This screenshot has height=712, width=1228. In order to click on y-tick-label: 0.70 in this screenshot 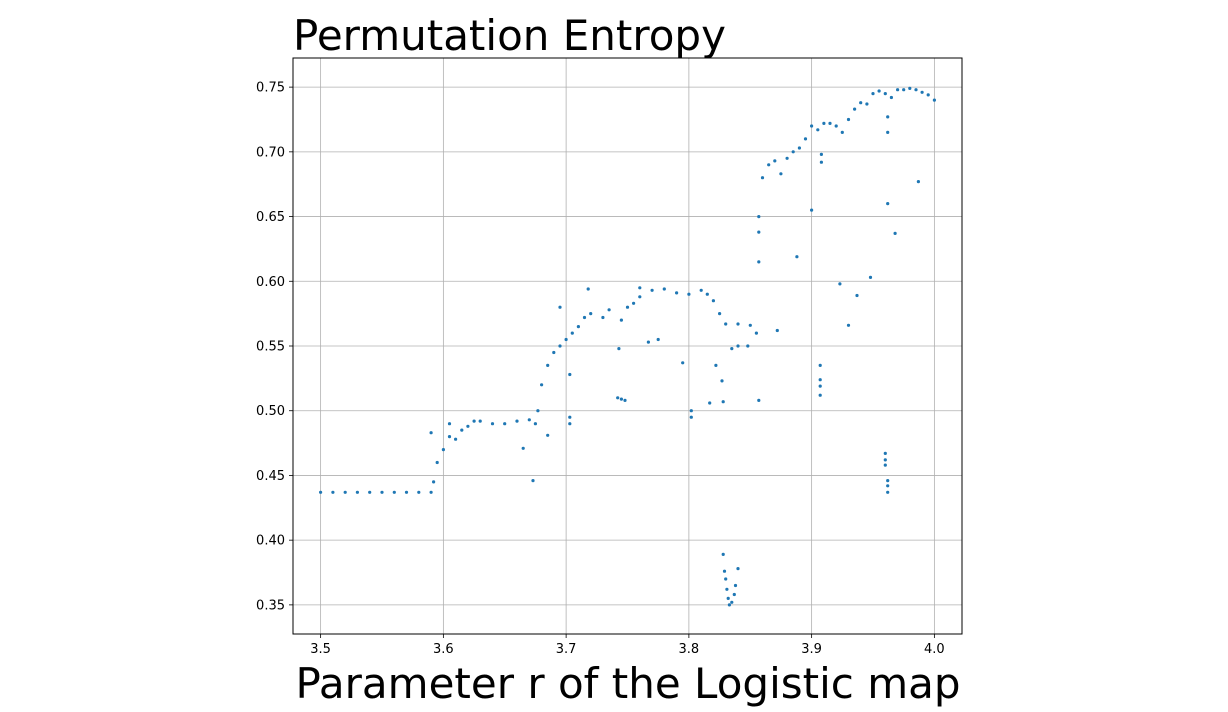, I will do `click(270, 152)`.